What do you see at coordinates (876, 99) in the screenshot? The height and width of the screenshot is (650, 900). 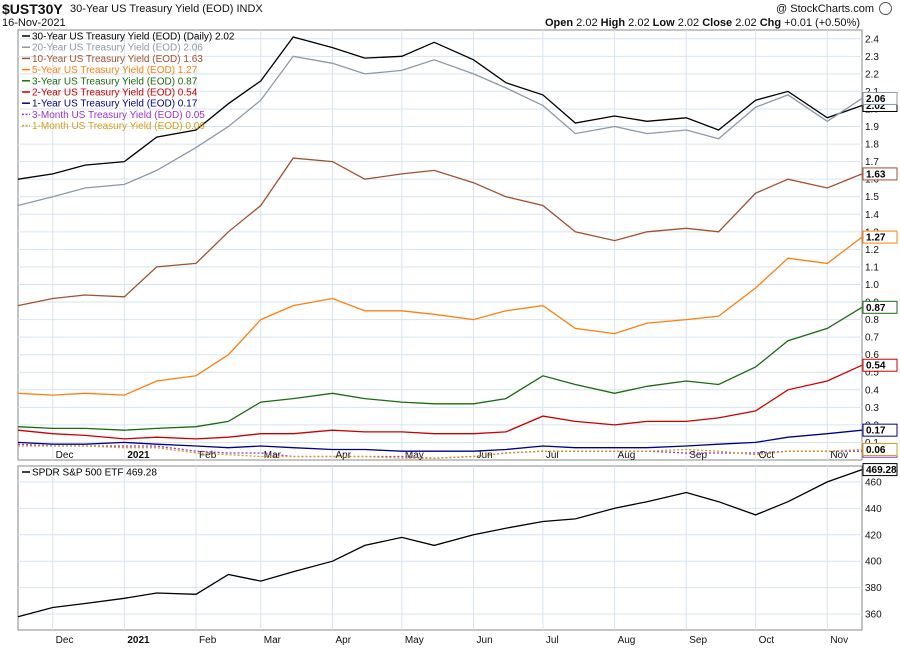 I see `end-value-label: 2.06` at bounding box center [876, 99].